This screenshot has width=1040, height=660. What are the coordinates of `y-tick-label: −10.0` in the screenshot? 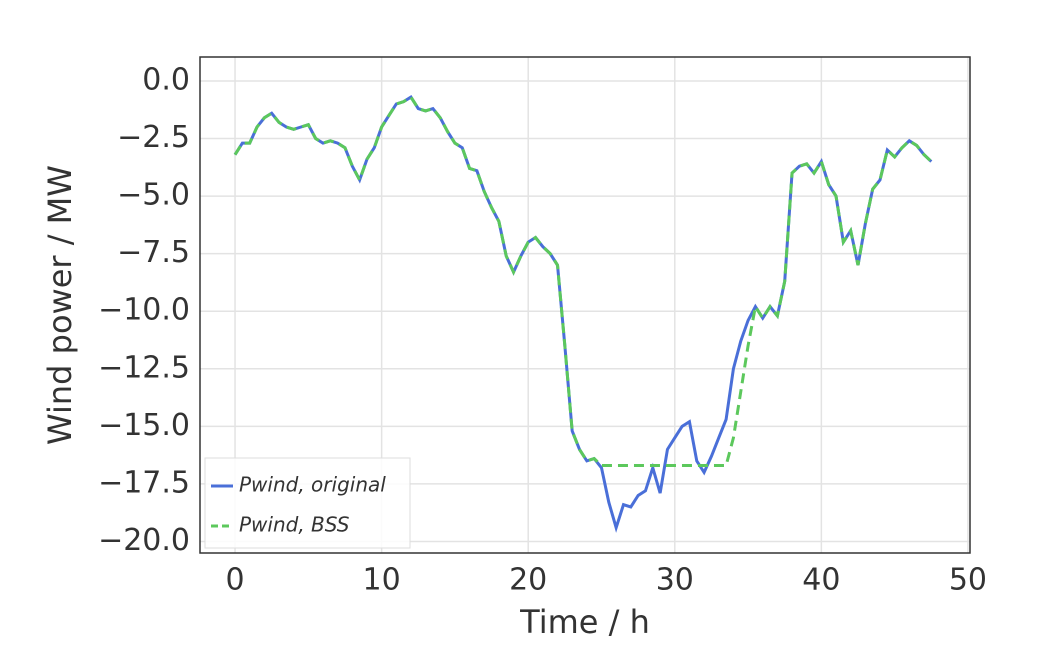 It's located at (144, 310).